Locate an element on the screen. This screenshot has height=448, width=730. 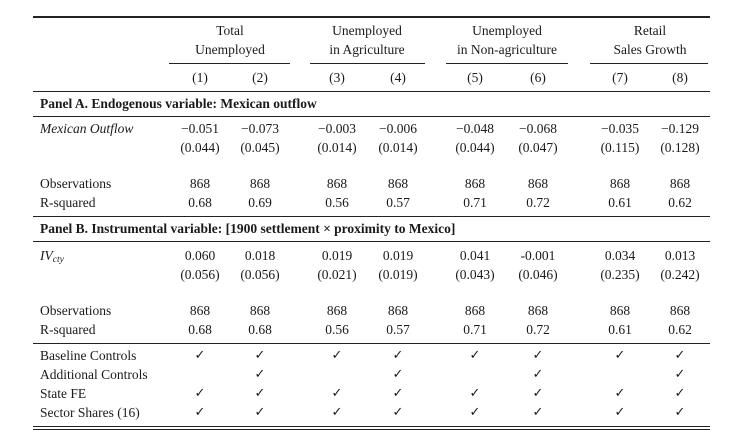
standard-error: (0.045) is located at coordinates (260, 147).